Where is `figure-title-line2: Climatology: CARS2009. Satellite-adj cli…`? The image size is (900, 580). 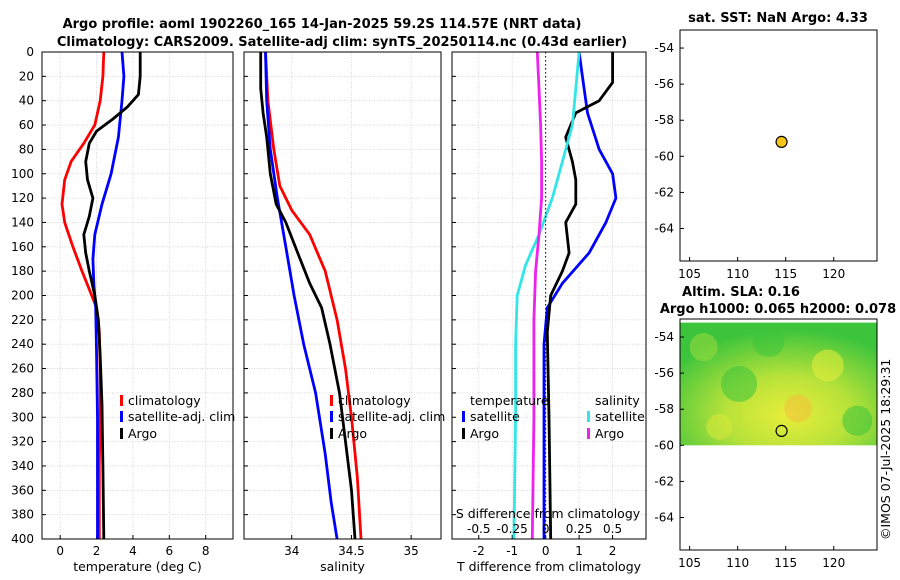 figure-title-line2: Climatology: CARS2009. Satellite-adj cli… is located at coordinates (342, 42).